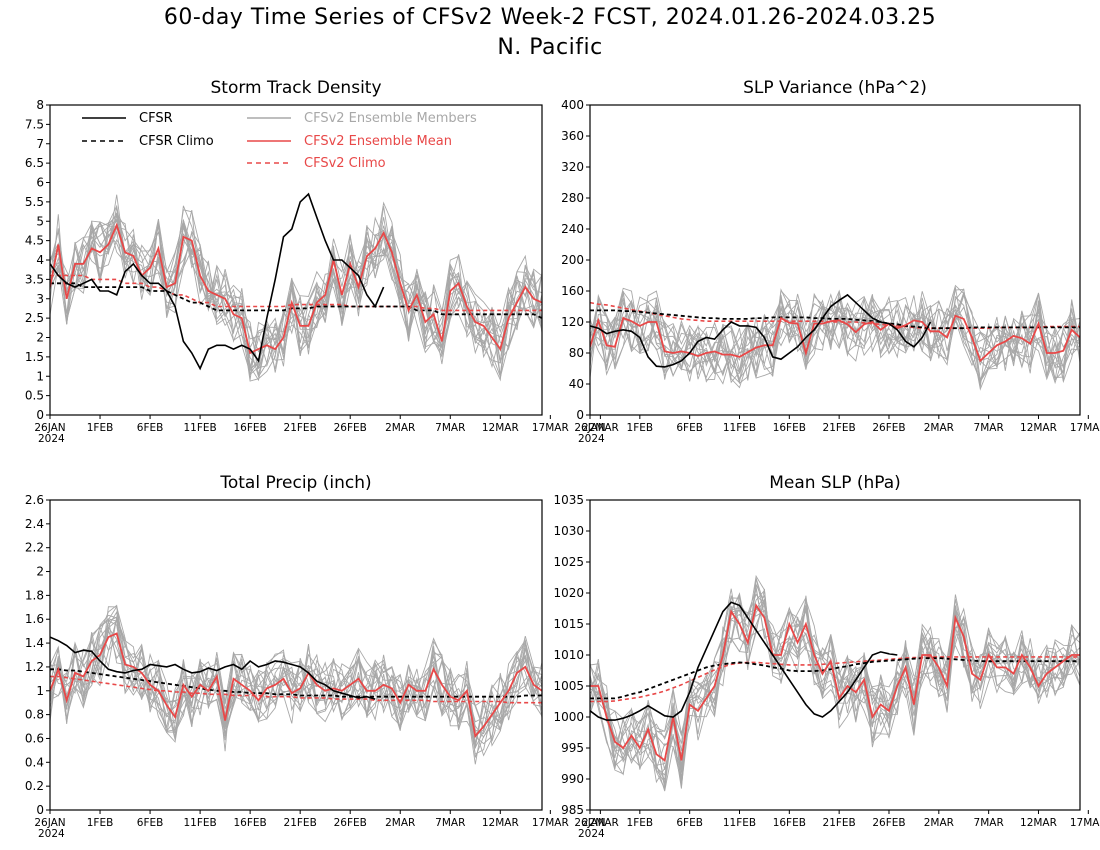 The image size is (1100, 850). What do you see at coordinates (295, 88) in the screenshot?
I see `chart-title: Storm Track Density` at bounding box center [295, 88].